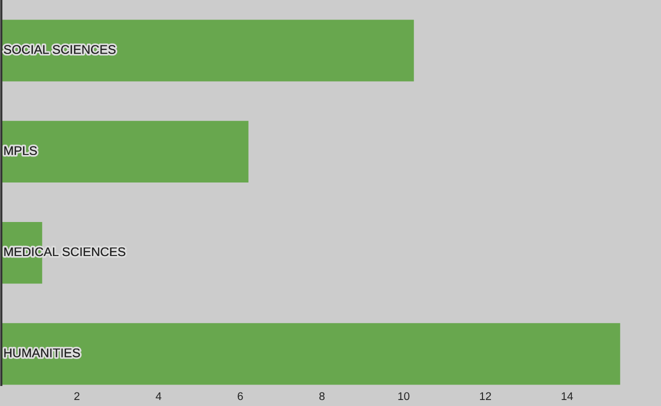 Image resolution: width=661 pixels, height=406 pixels. I want to click on x-tick-label: 14, so click(567, 396).